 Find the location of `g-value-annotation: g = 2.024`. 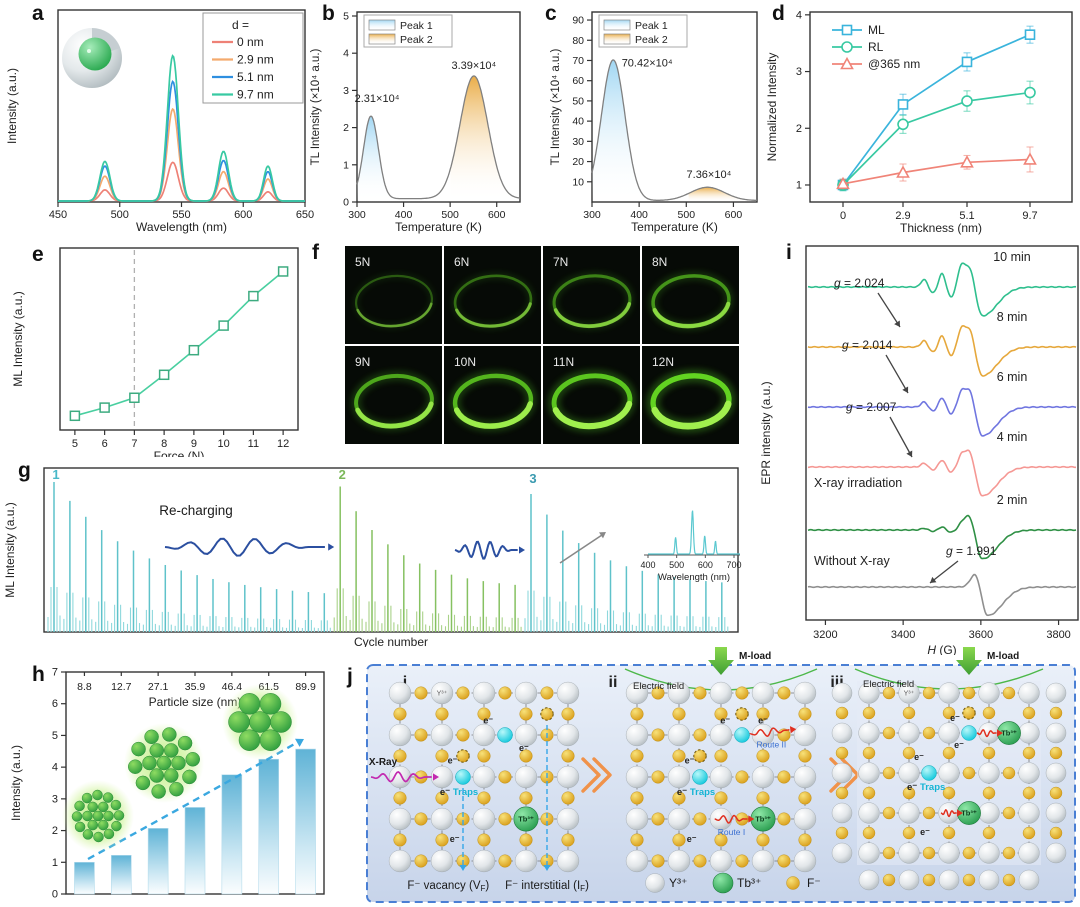

g-value-annotation: g = 2.024 is located at coordinates (859, 283).